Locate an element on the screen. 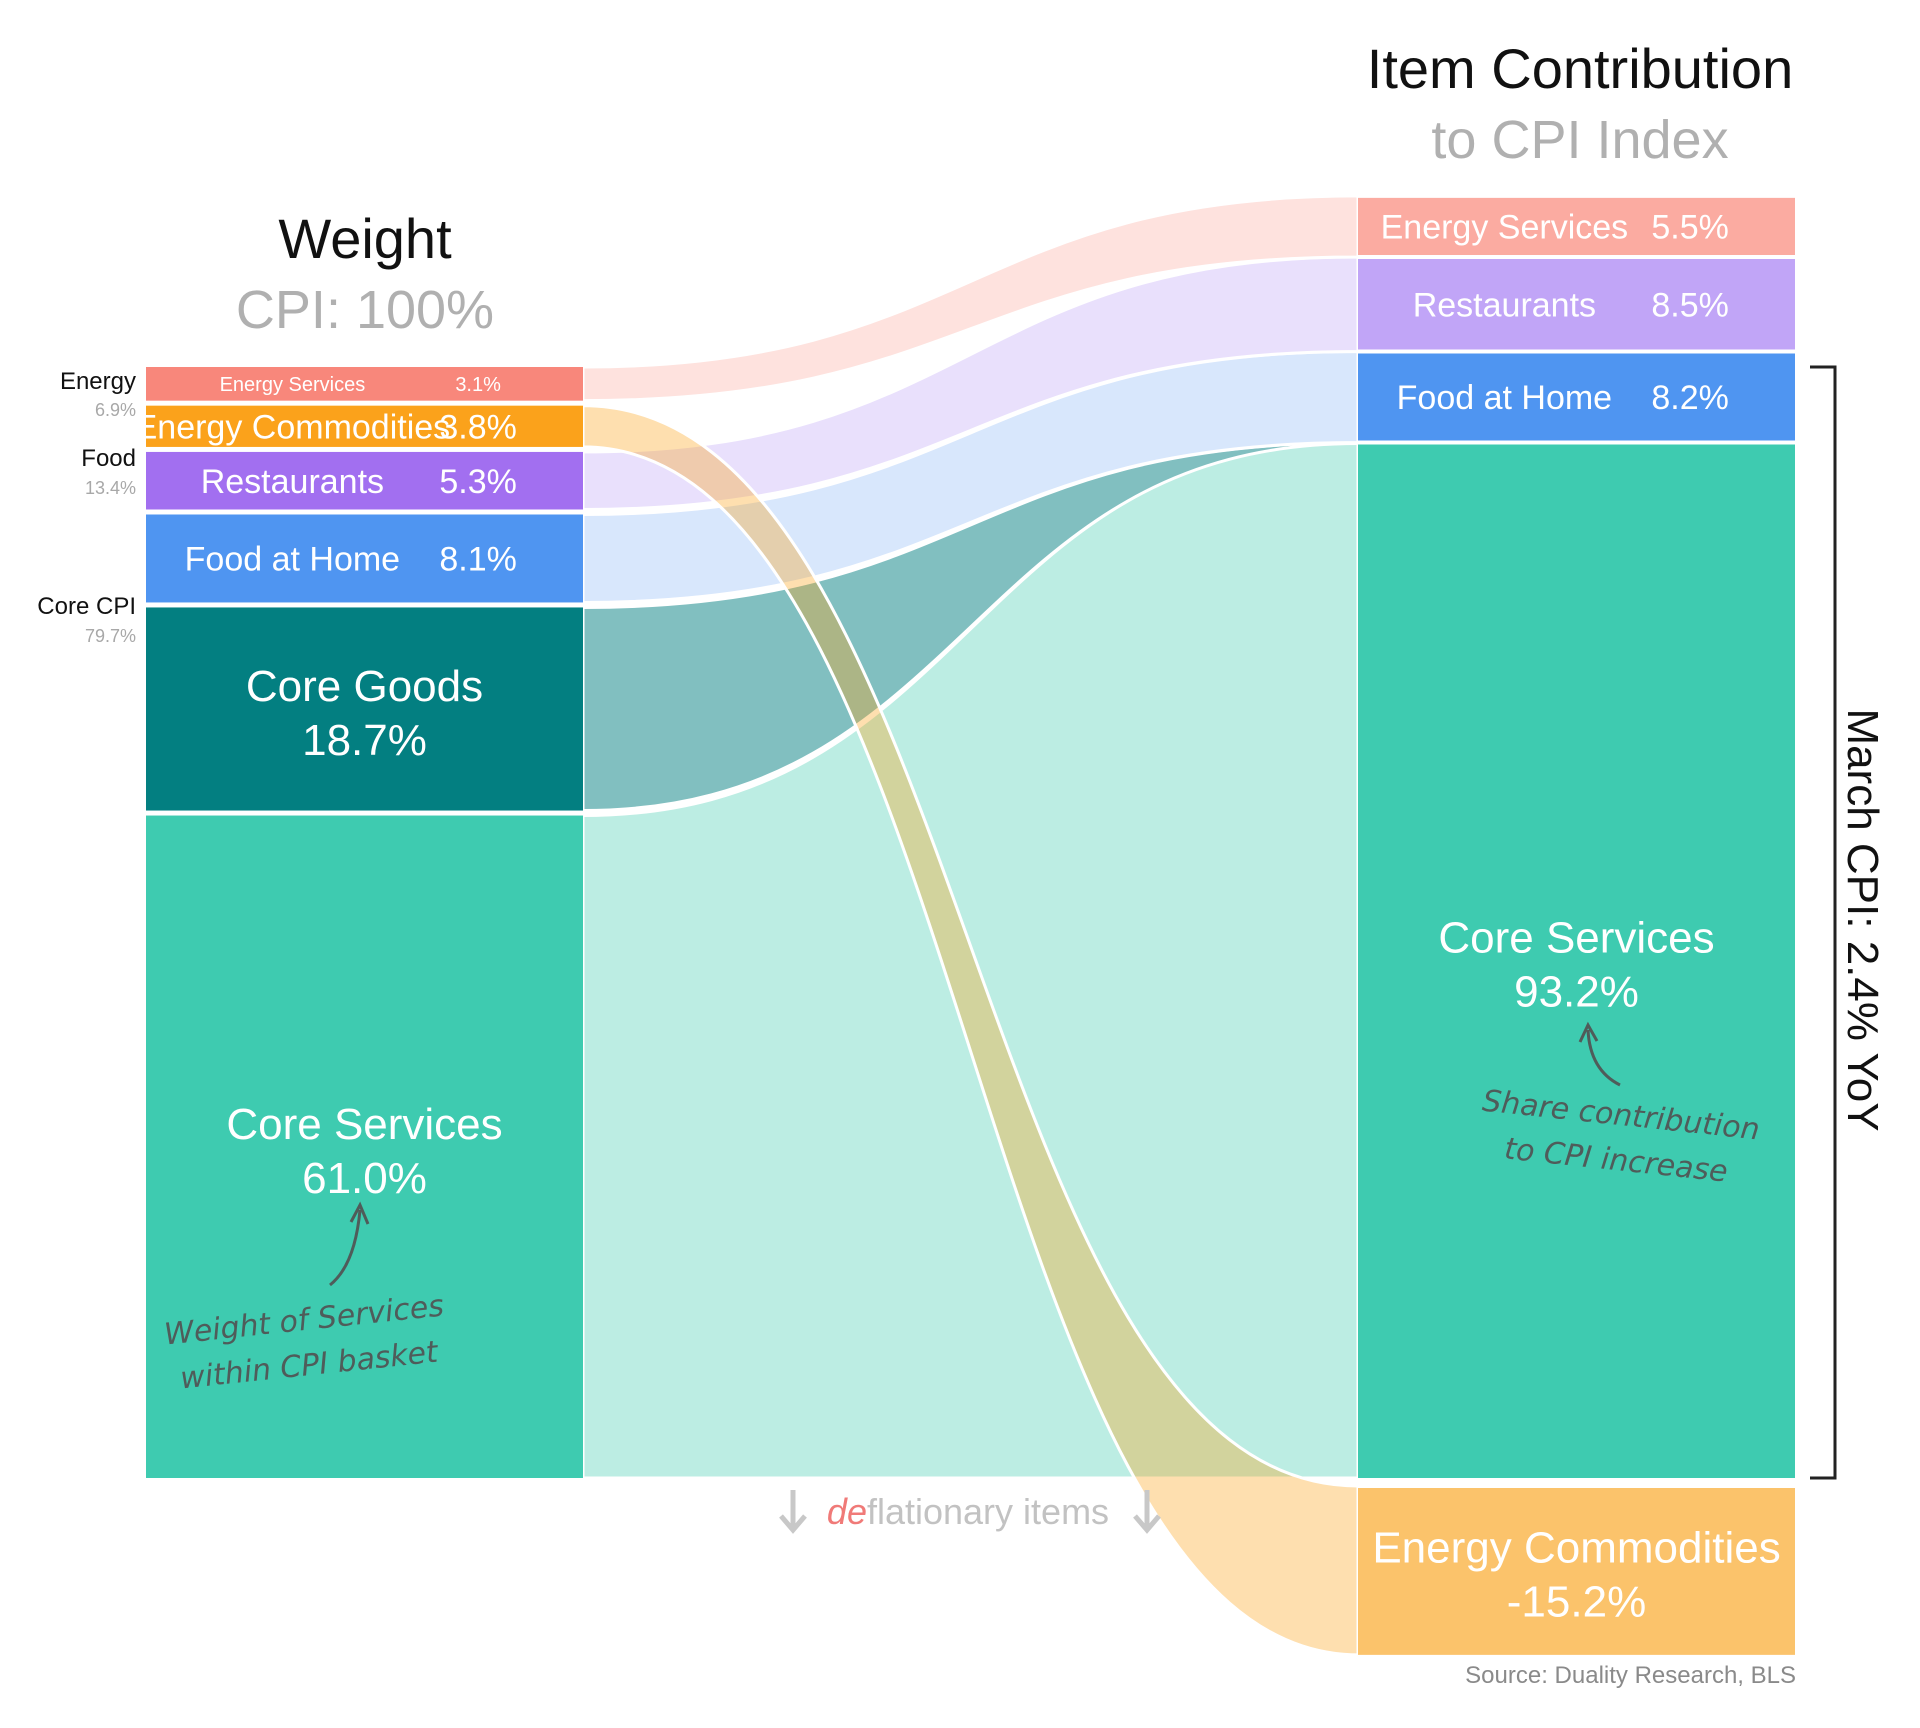 This screenshot has width=1920, height=1728. right-node-value-core-services: 93.2% is located at coordinates (1576, 991).